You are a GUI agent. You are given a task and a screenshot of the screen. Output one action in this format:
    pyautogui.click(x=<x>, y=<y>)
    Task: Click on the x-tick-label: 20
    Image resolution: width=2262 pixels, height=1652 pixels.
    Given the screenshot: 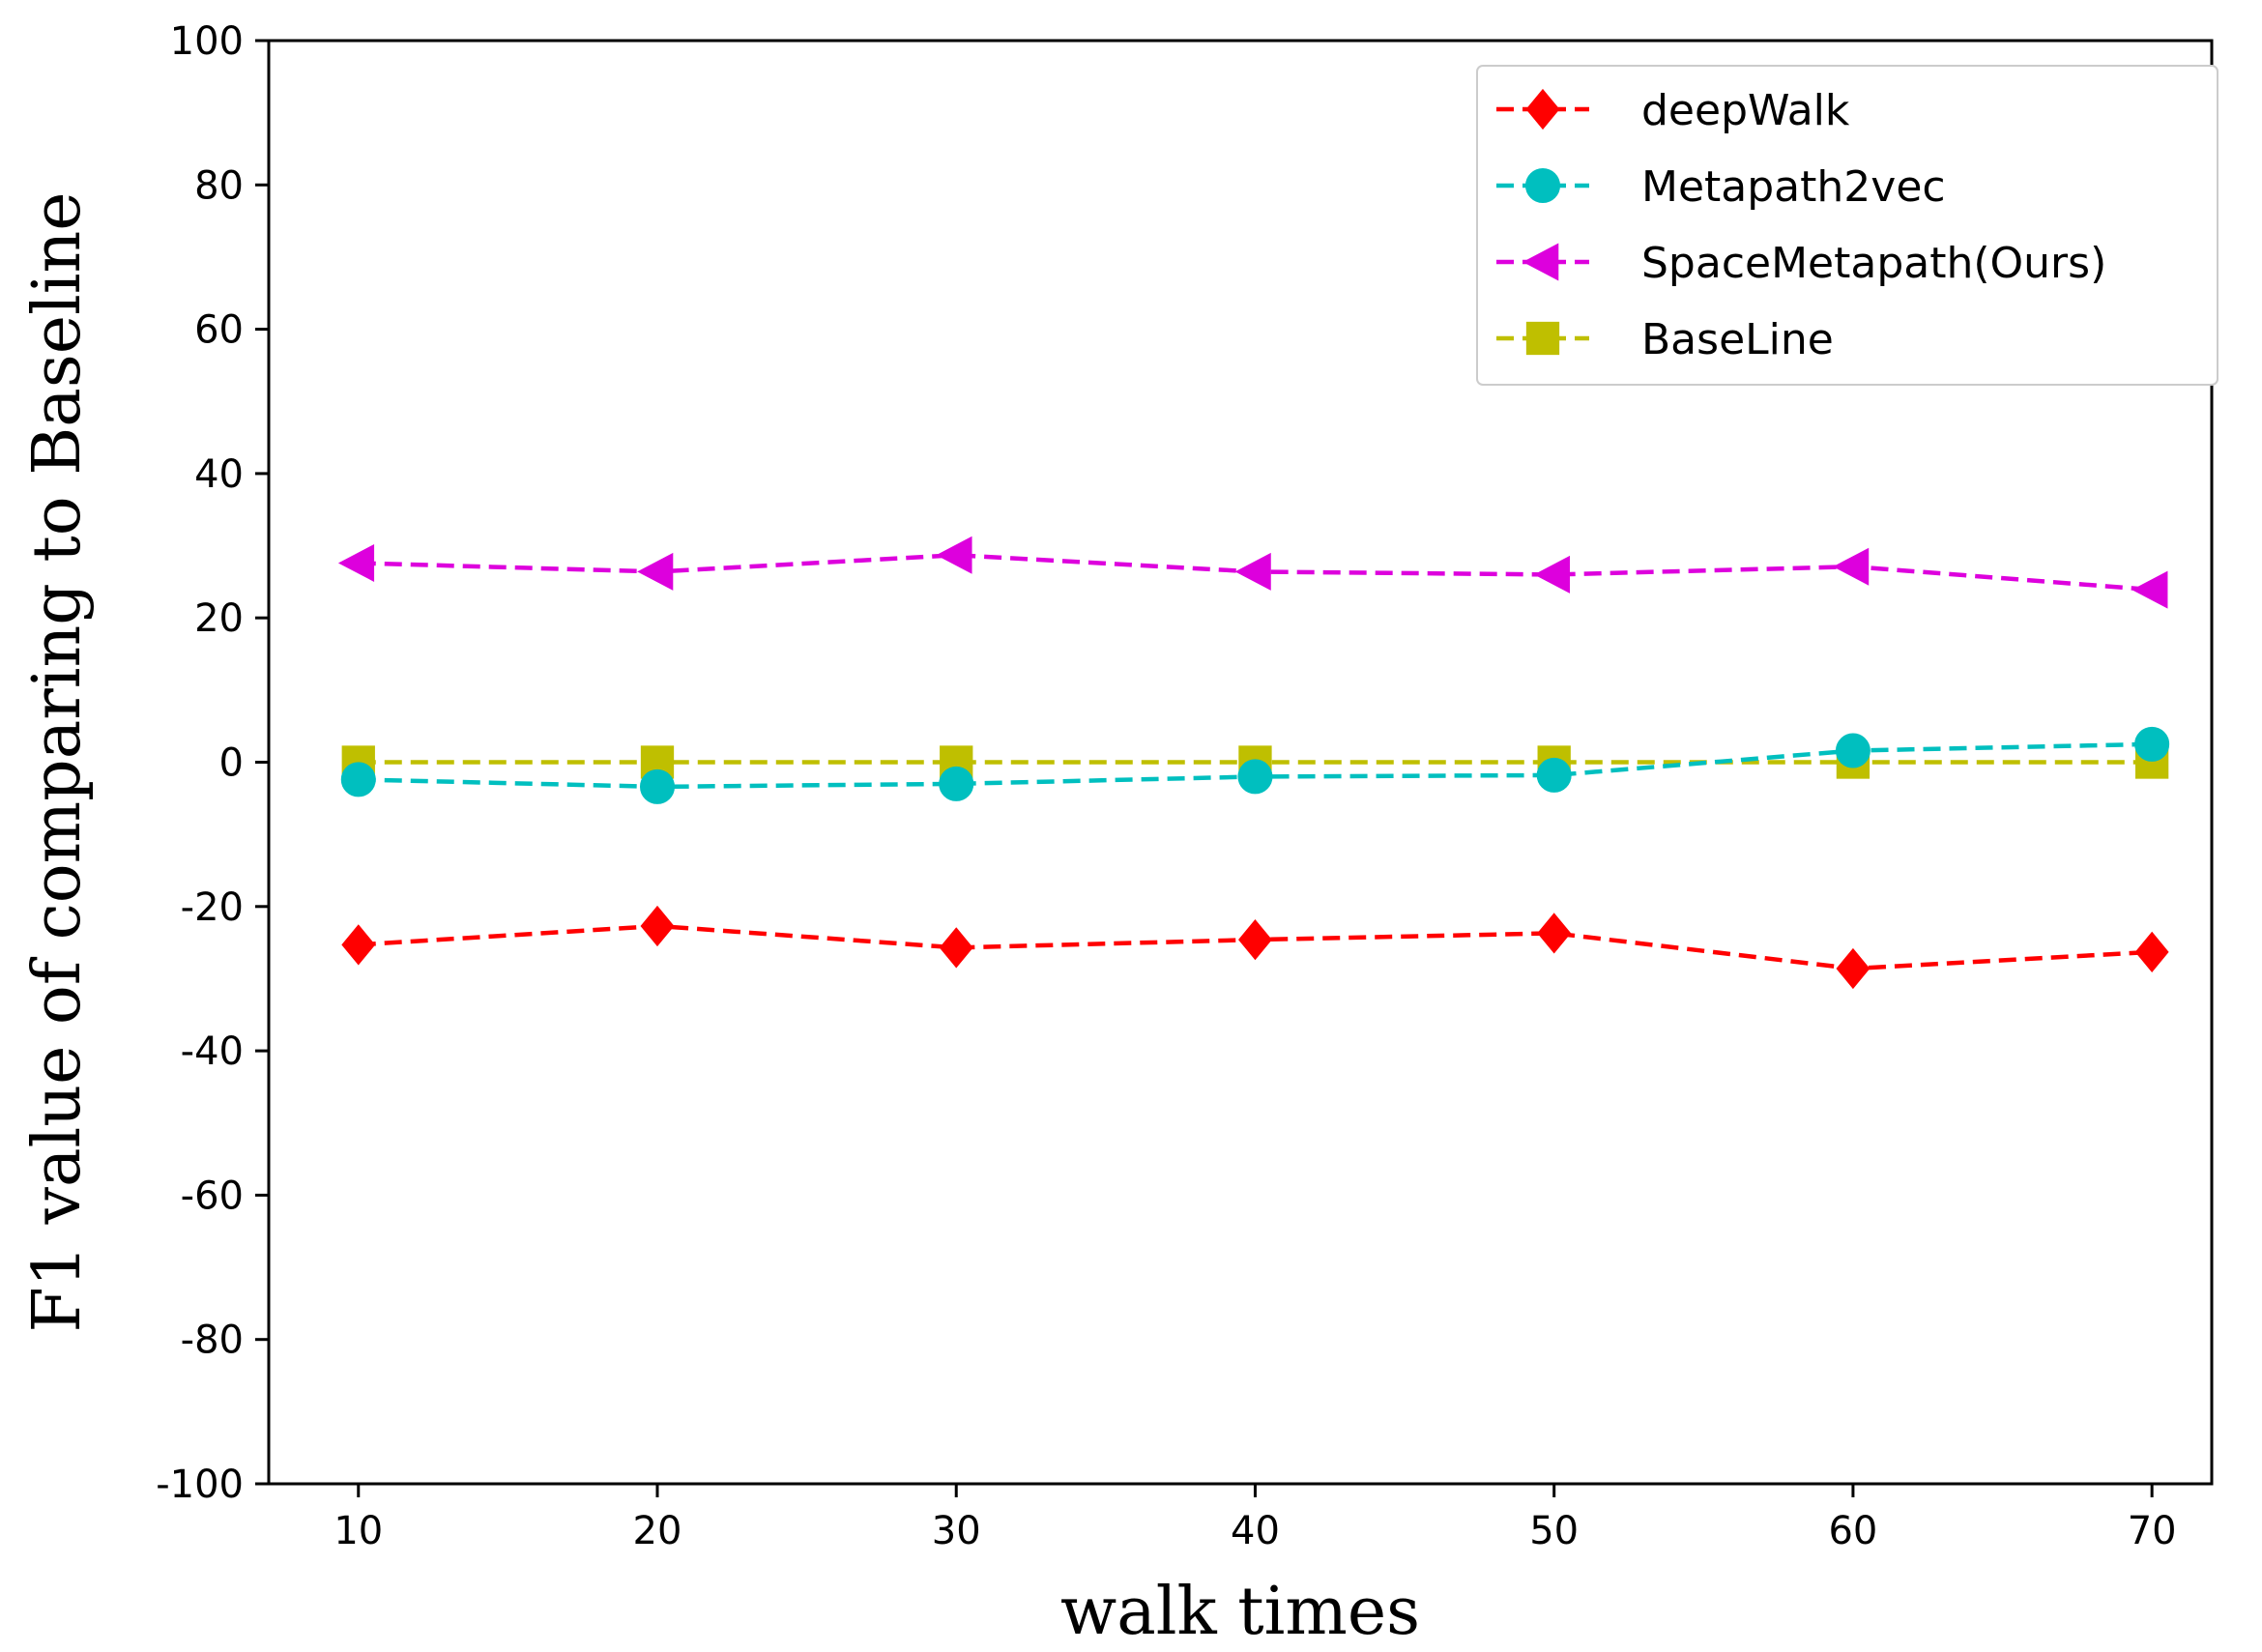 What is the action you would take?
    pyautogui.click(x=657, y=1531)
    